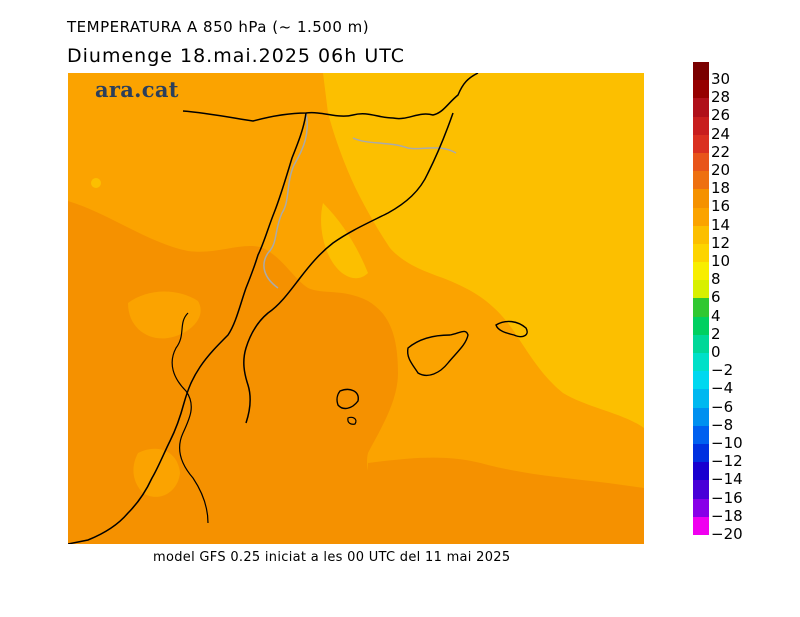 Image resolution: width=800 pixels, height=617 pixels. Describe the element at coordinates (511, 329) in the screenshot. I see `island-menorca` at that location.